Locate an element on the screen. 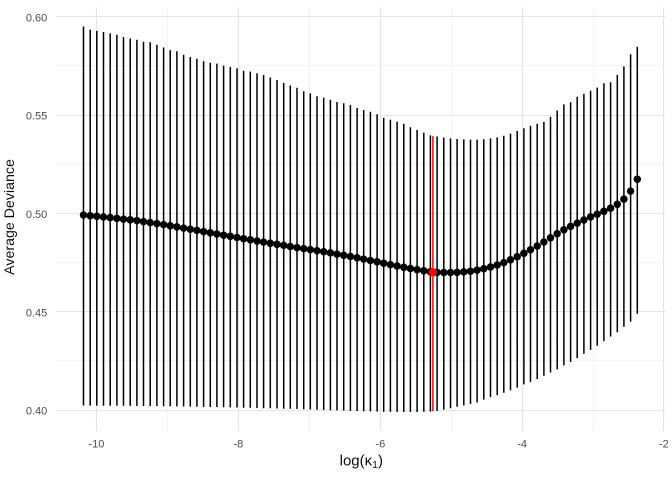 The width and height of the screenshot is (672, 480). svg-text: -8 is located at coordinates (238, 445).